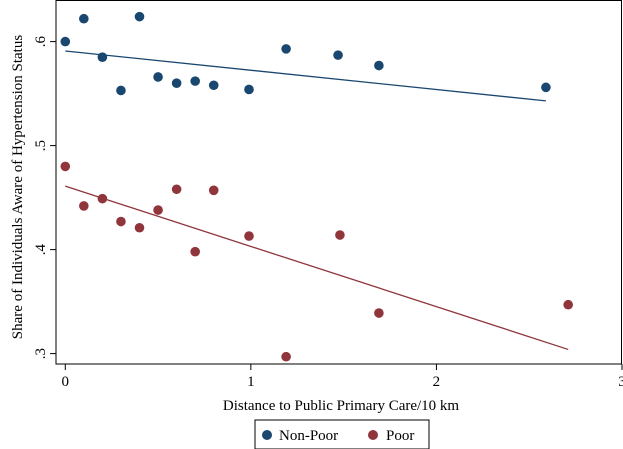 Image resolution: width=623 pixels, height=449 pixels. What do you see at coordinates (308, 436) in the screenshot?
I see `legend-label-non-poor: Non-Poor` at bounding box center [308, 436].